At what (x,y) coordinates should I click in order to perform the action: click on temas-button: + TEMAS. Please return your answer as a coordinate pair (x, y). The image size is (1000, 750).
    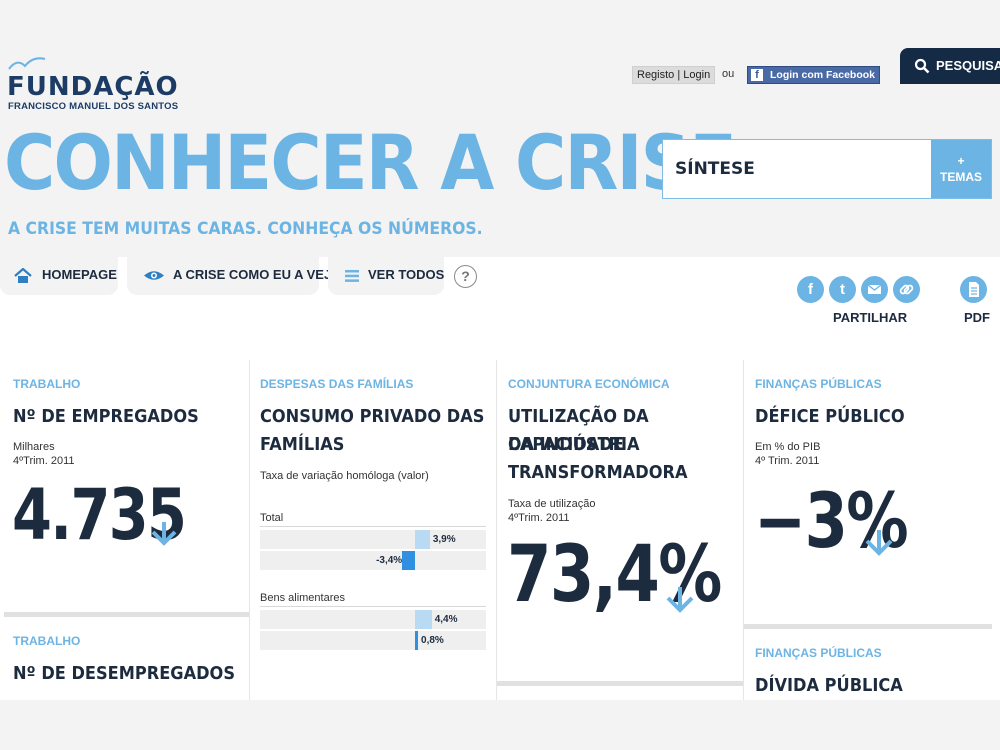
    Looking at the image, I should click on (961, 169).